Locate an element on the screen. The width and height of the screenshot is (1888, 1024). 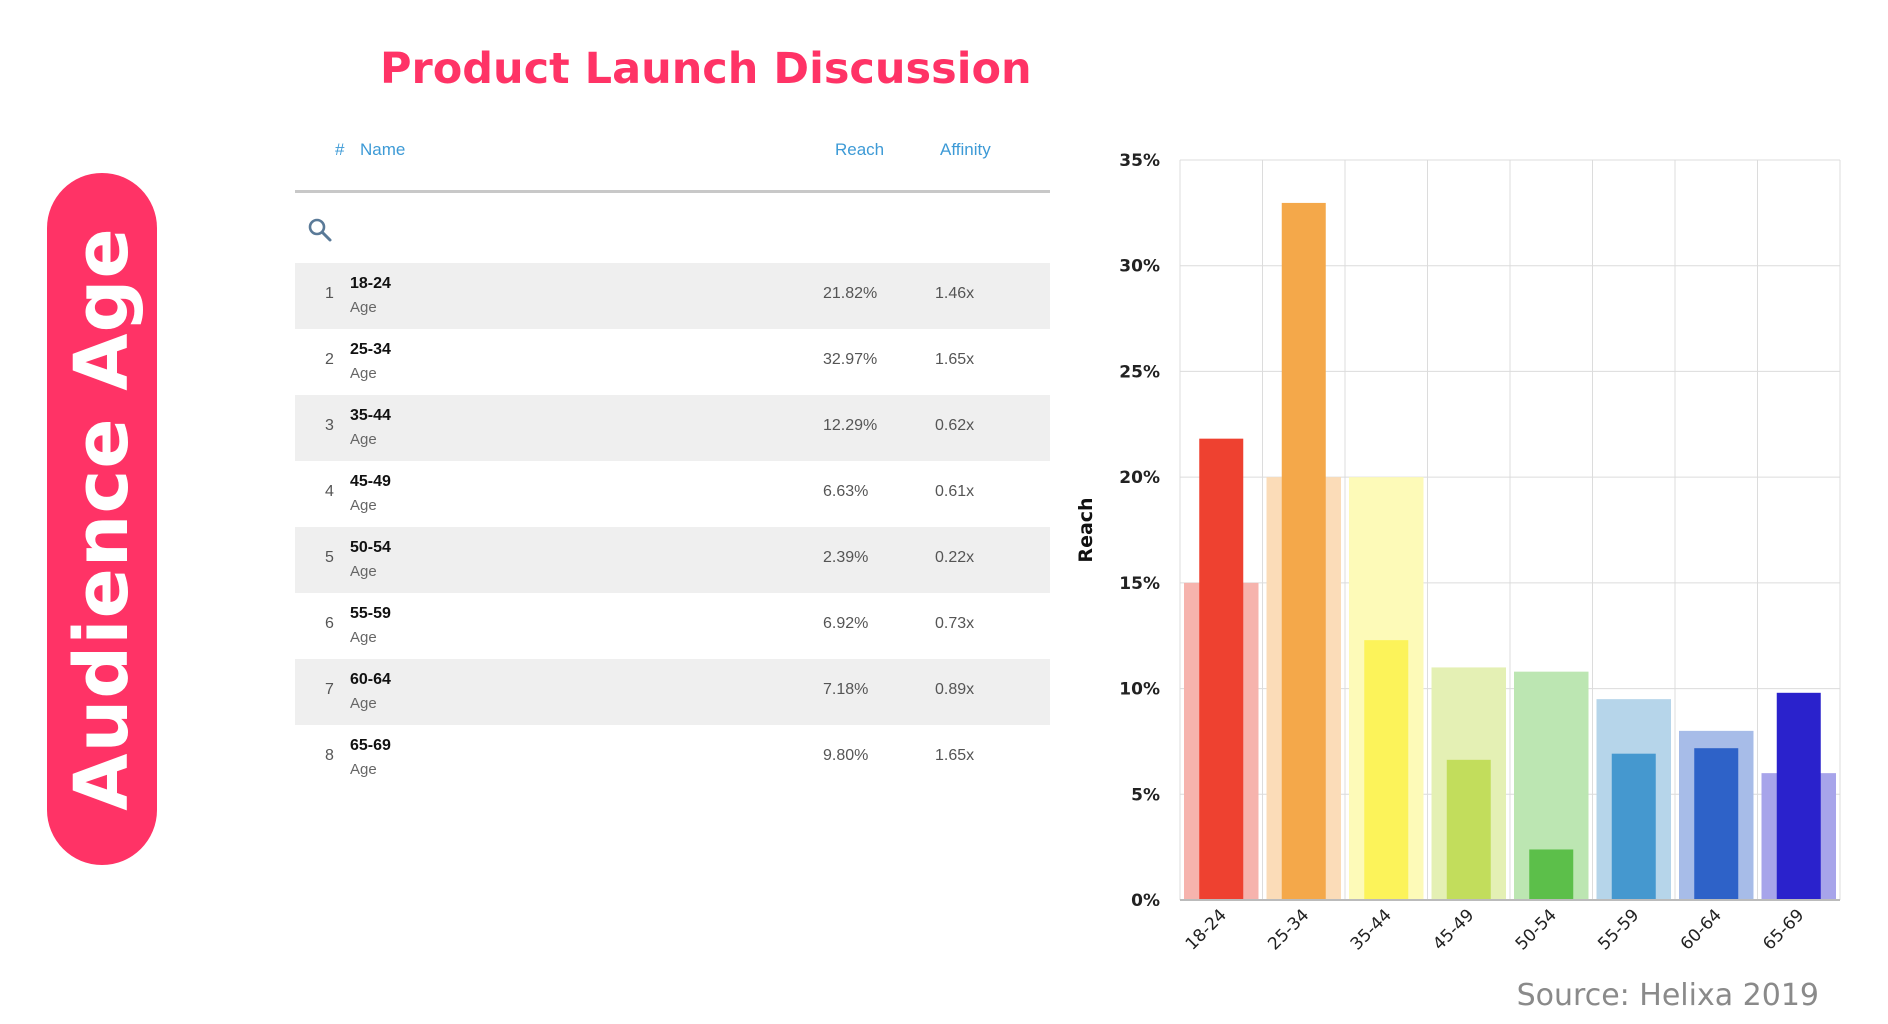
x-tick-label: 65-69 is located at coordinates (1783, 929).